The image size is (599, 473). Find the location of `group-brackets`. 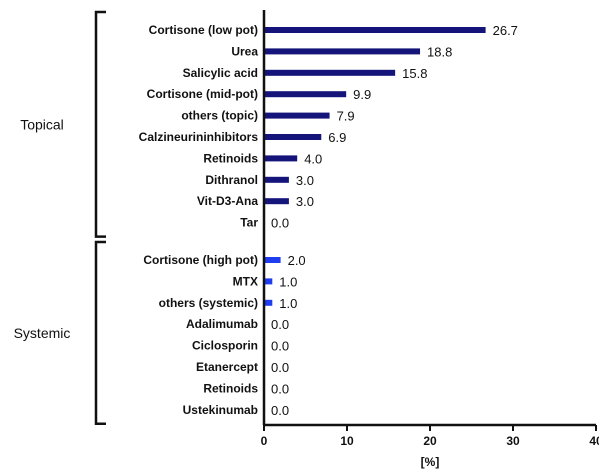

group-brackets is located at coordinates (100, 218).